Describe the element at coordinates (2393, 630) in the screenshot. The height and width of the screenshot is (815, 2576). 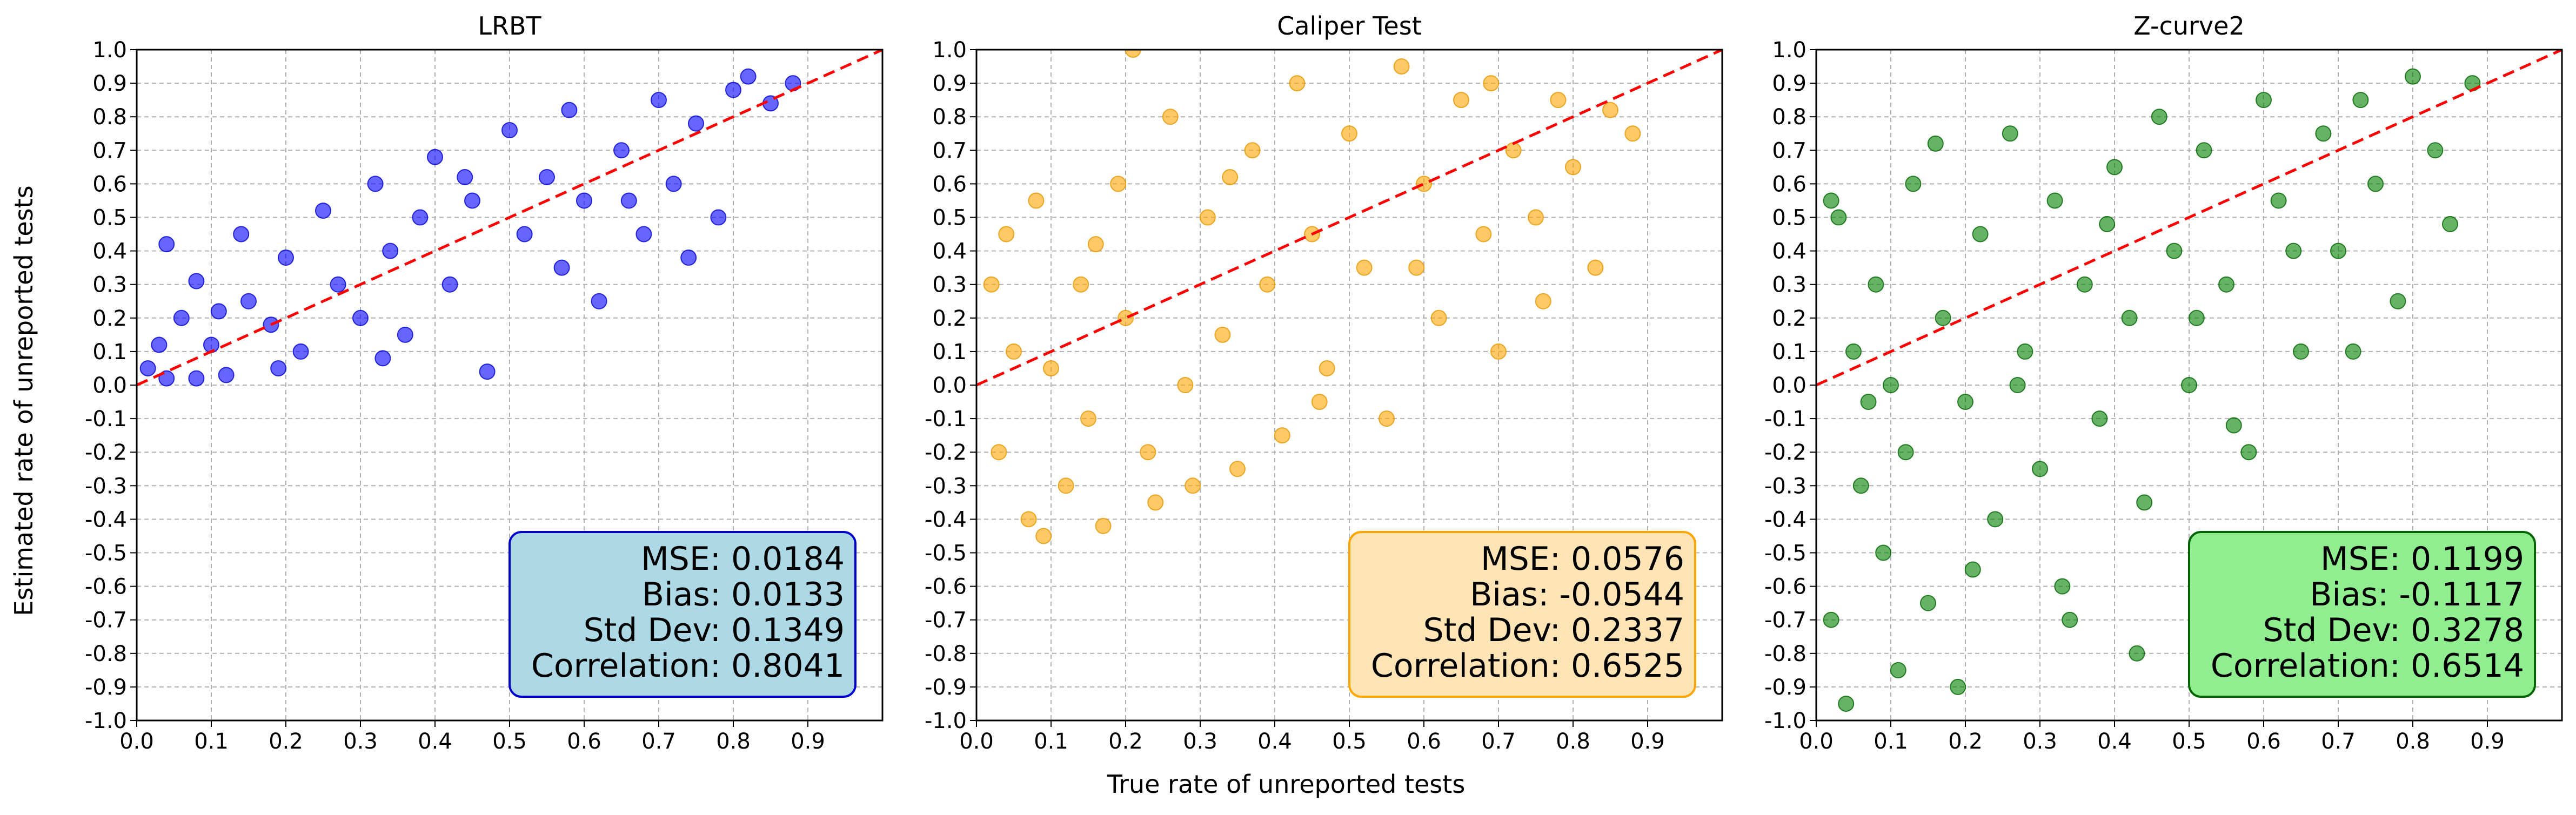
I see `stats-std-dev: Std Dev: 0.3278` at that location.